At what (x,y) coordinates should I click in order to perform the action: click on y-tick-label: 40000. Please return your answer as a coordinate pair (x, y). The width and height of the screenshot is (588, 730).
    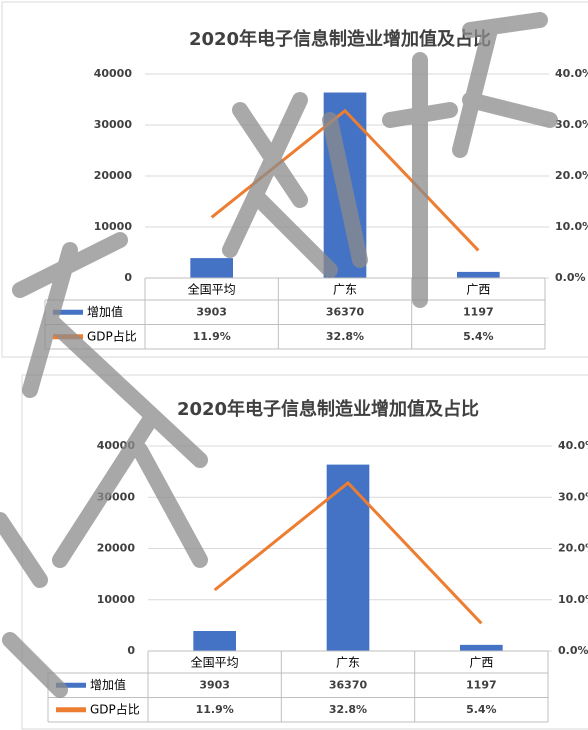
    Looking at the image, I should click on (113, 73).